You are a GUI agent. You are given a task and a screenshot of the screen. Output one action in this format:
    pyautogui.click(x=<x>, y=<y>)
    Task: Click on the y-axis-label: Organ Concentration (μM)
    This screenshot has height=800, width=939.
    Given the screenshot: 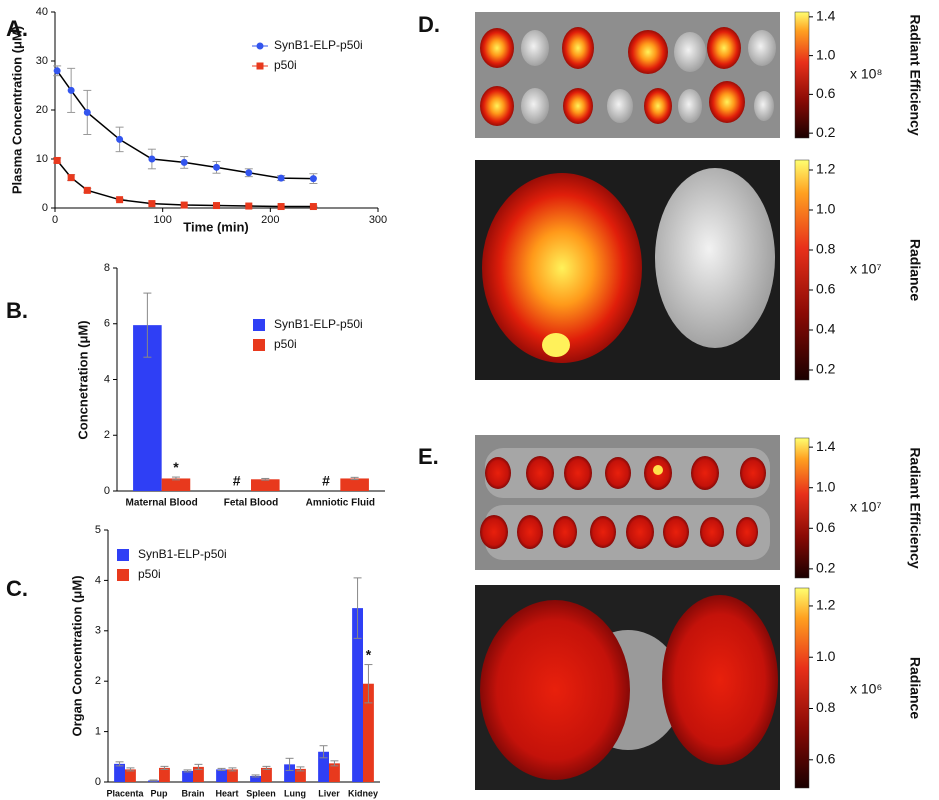 What is the action you would take?
    pyautogui.click(x=76, y=655)
    